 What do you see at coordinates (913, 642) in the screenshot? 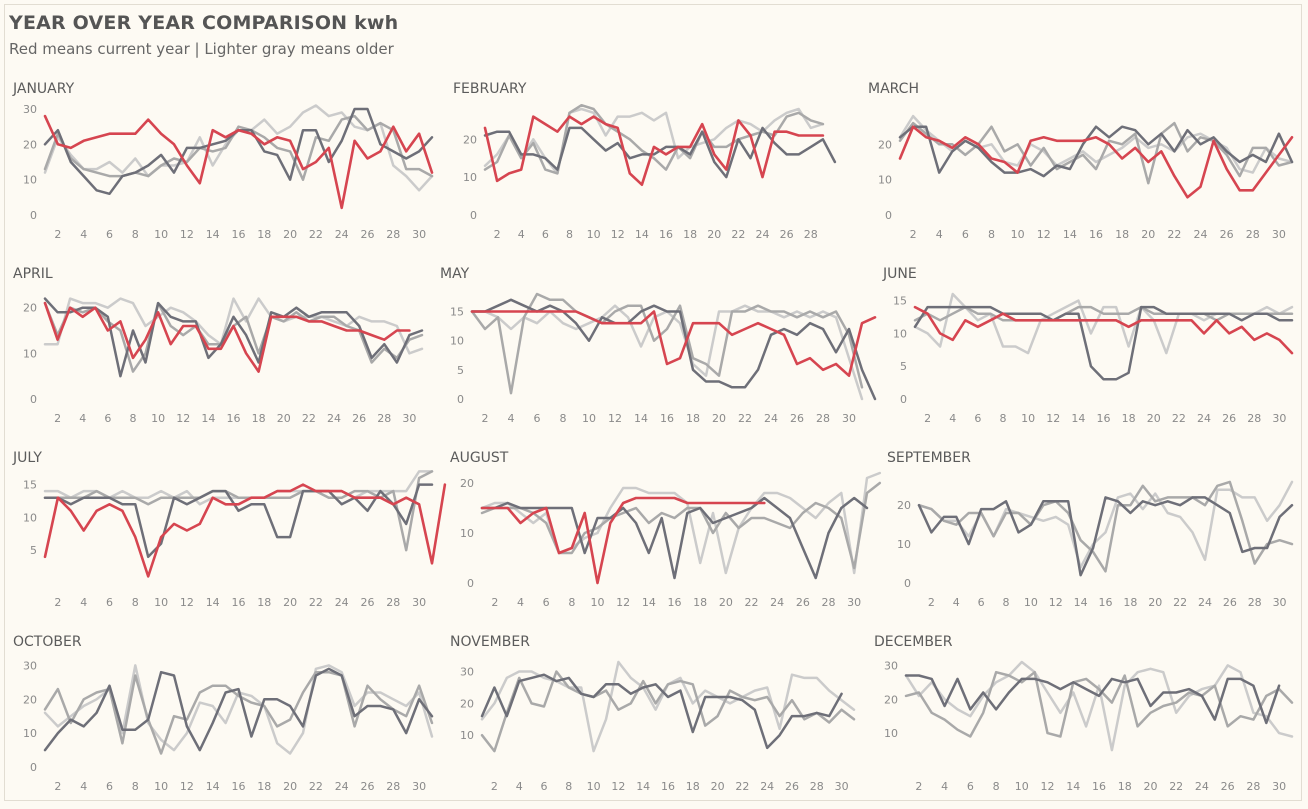
I see `chart-title: DECEMBER` at bounding box center [913, 642].